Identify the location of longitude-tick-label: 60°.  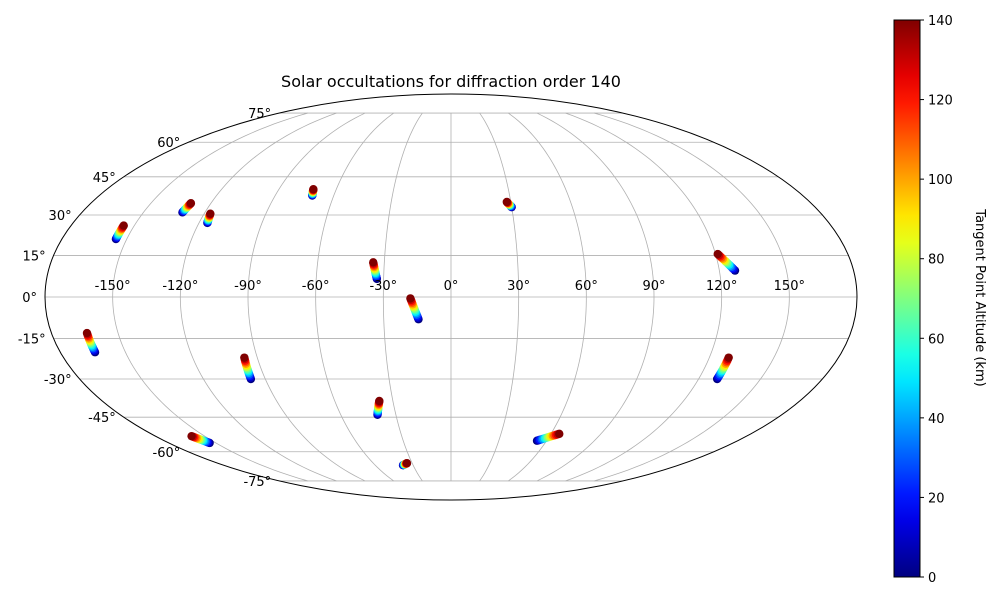
(586, 286).